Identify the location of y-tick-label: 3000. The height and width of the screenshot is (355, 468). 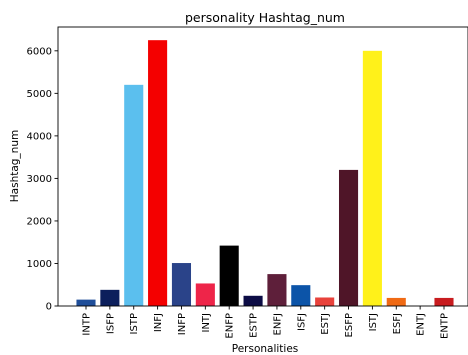
(39, 179).